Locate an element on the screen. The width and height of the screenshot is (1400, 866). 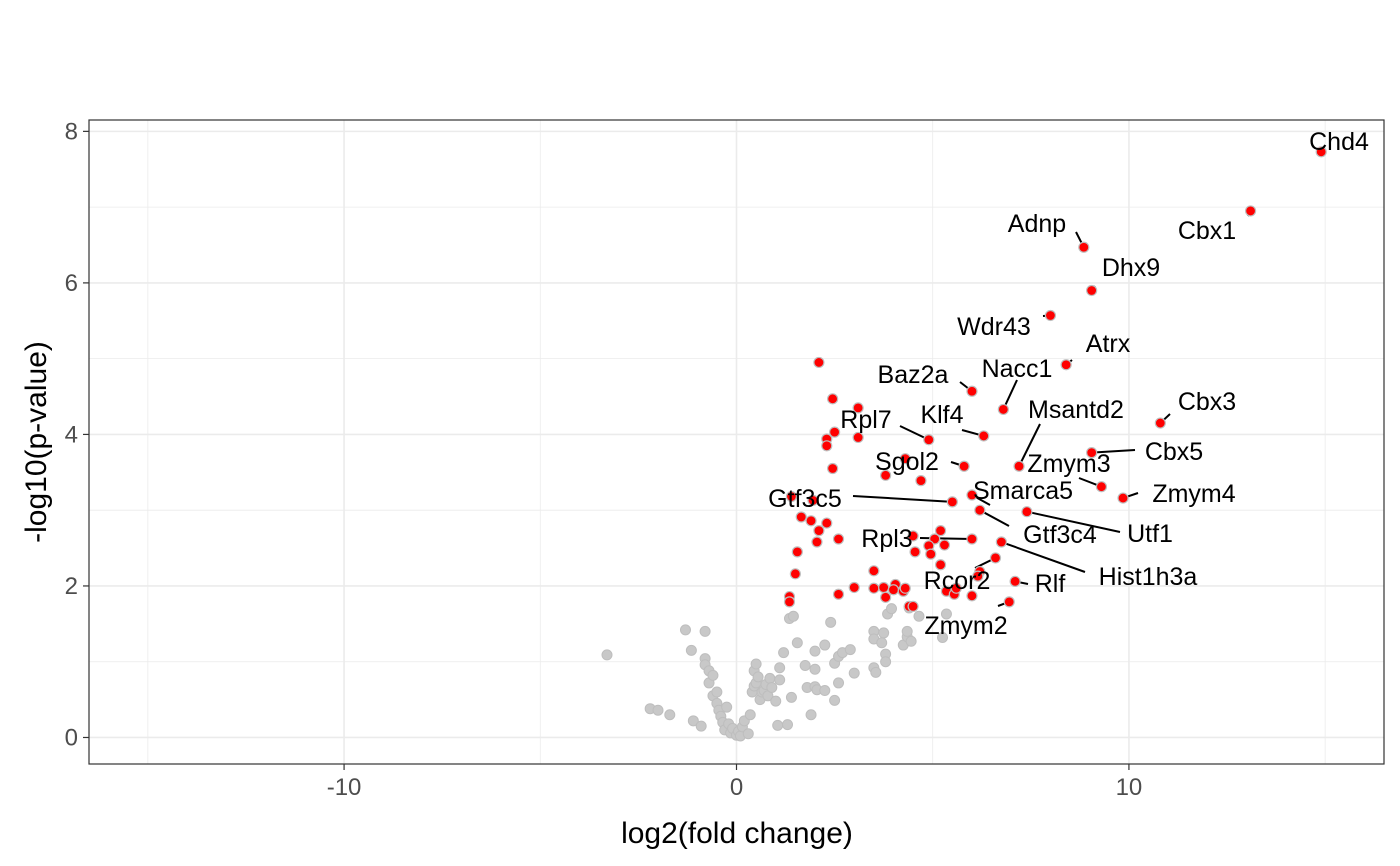
gene-label-gtf3c5: Gtf3c5 is located at coordinates (805, 499).